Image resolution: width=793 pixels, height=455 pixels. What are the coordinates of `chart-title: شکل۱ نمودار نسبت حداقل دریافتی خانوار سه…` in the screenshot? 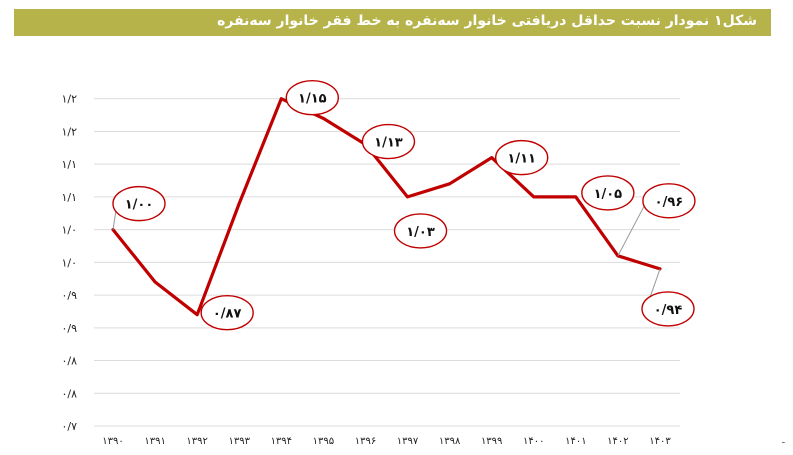 It's located at (487, 21).